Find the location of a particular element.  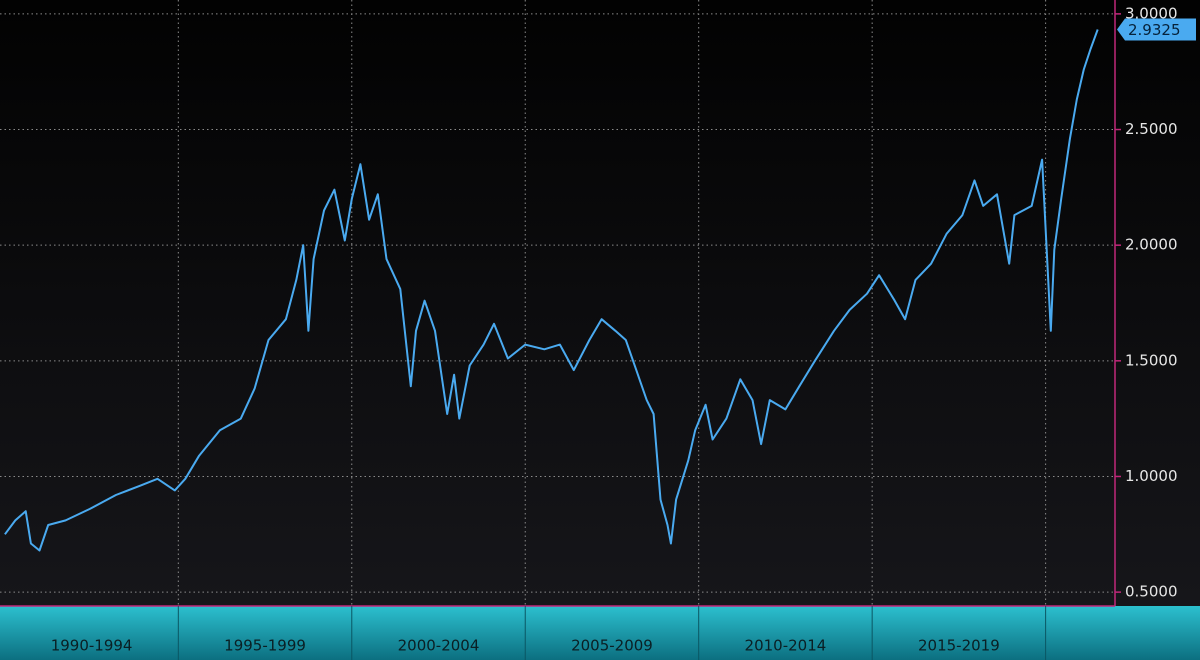

y-tick-label: 2.5000 is located at coordinates (1151, 129).